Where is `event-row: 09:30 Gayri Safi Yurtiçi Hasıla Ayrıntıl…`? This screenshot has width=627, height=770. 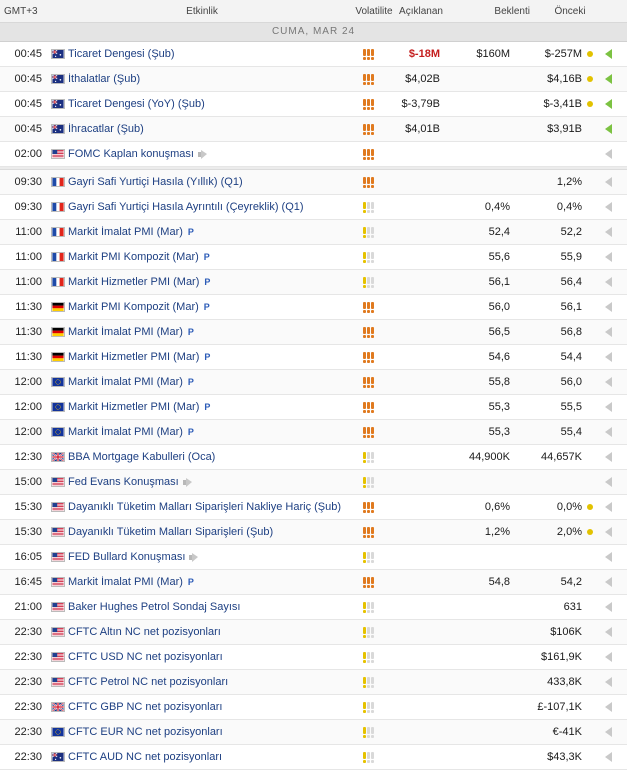 event-row: 09:30 Gayri Safi Yurtiçi Hasıla Ayrıntıl… is located at coordinates (313, 207).